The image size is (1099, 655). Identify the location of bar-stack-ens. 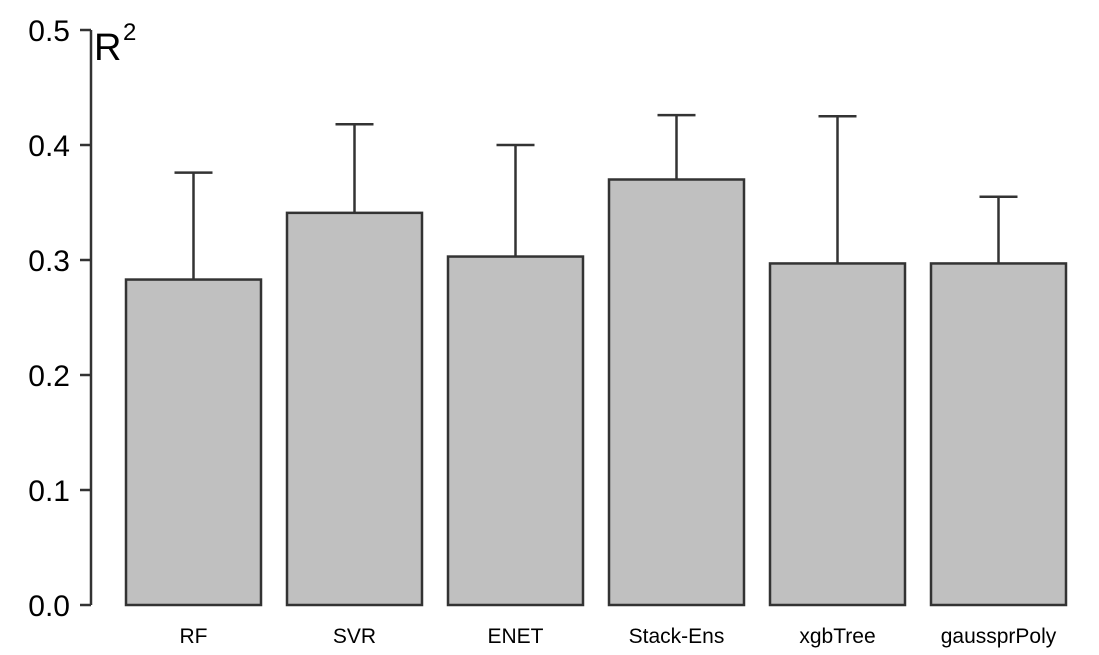
(676, 392).